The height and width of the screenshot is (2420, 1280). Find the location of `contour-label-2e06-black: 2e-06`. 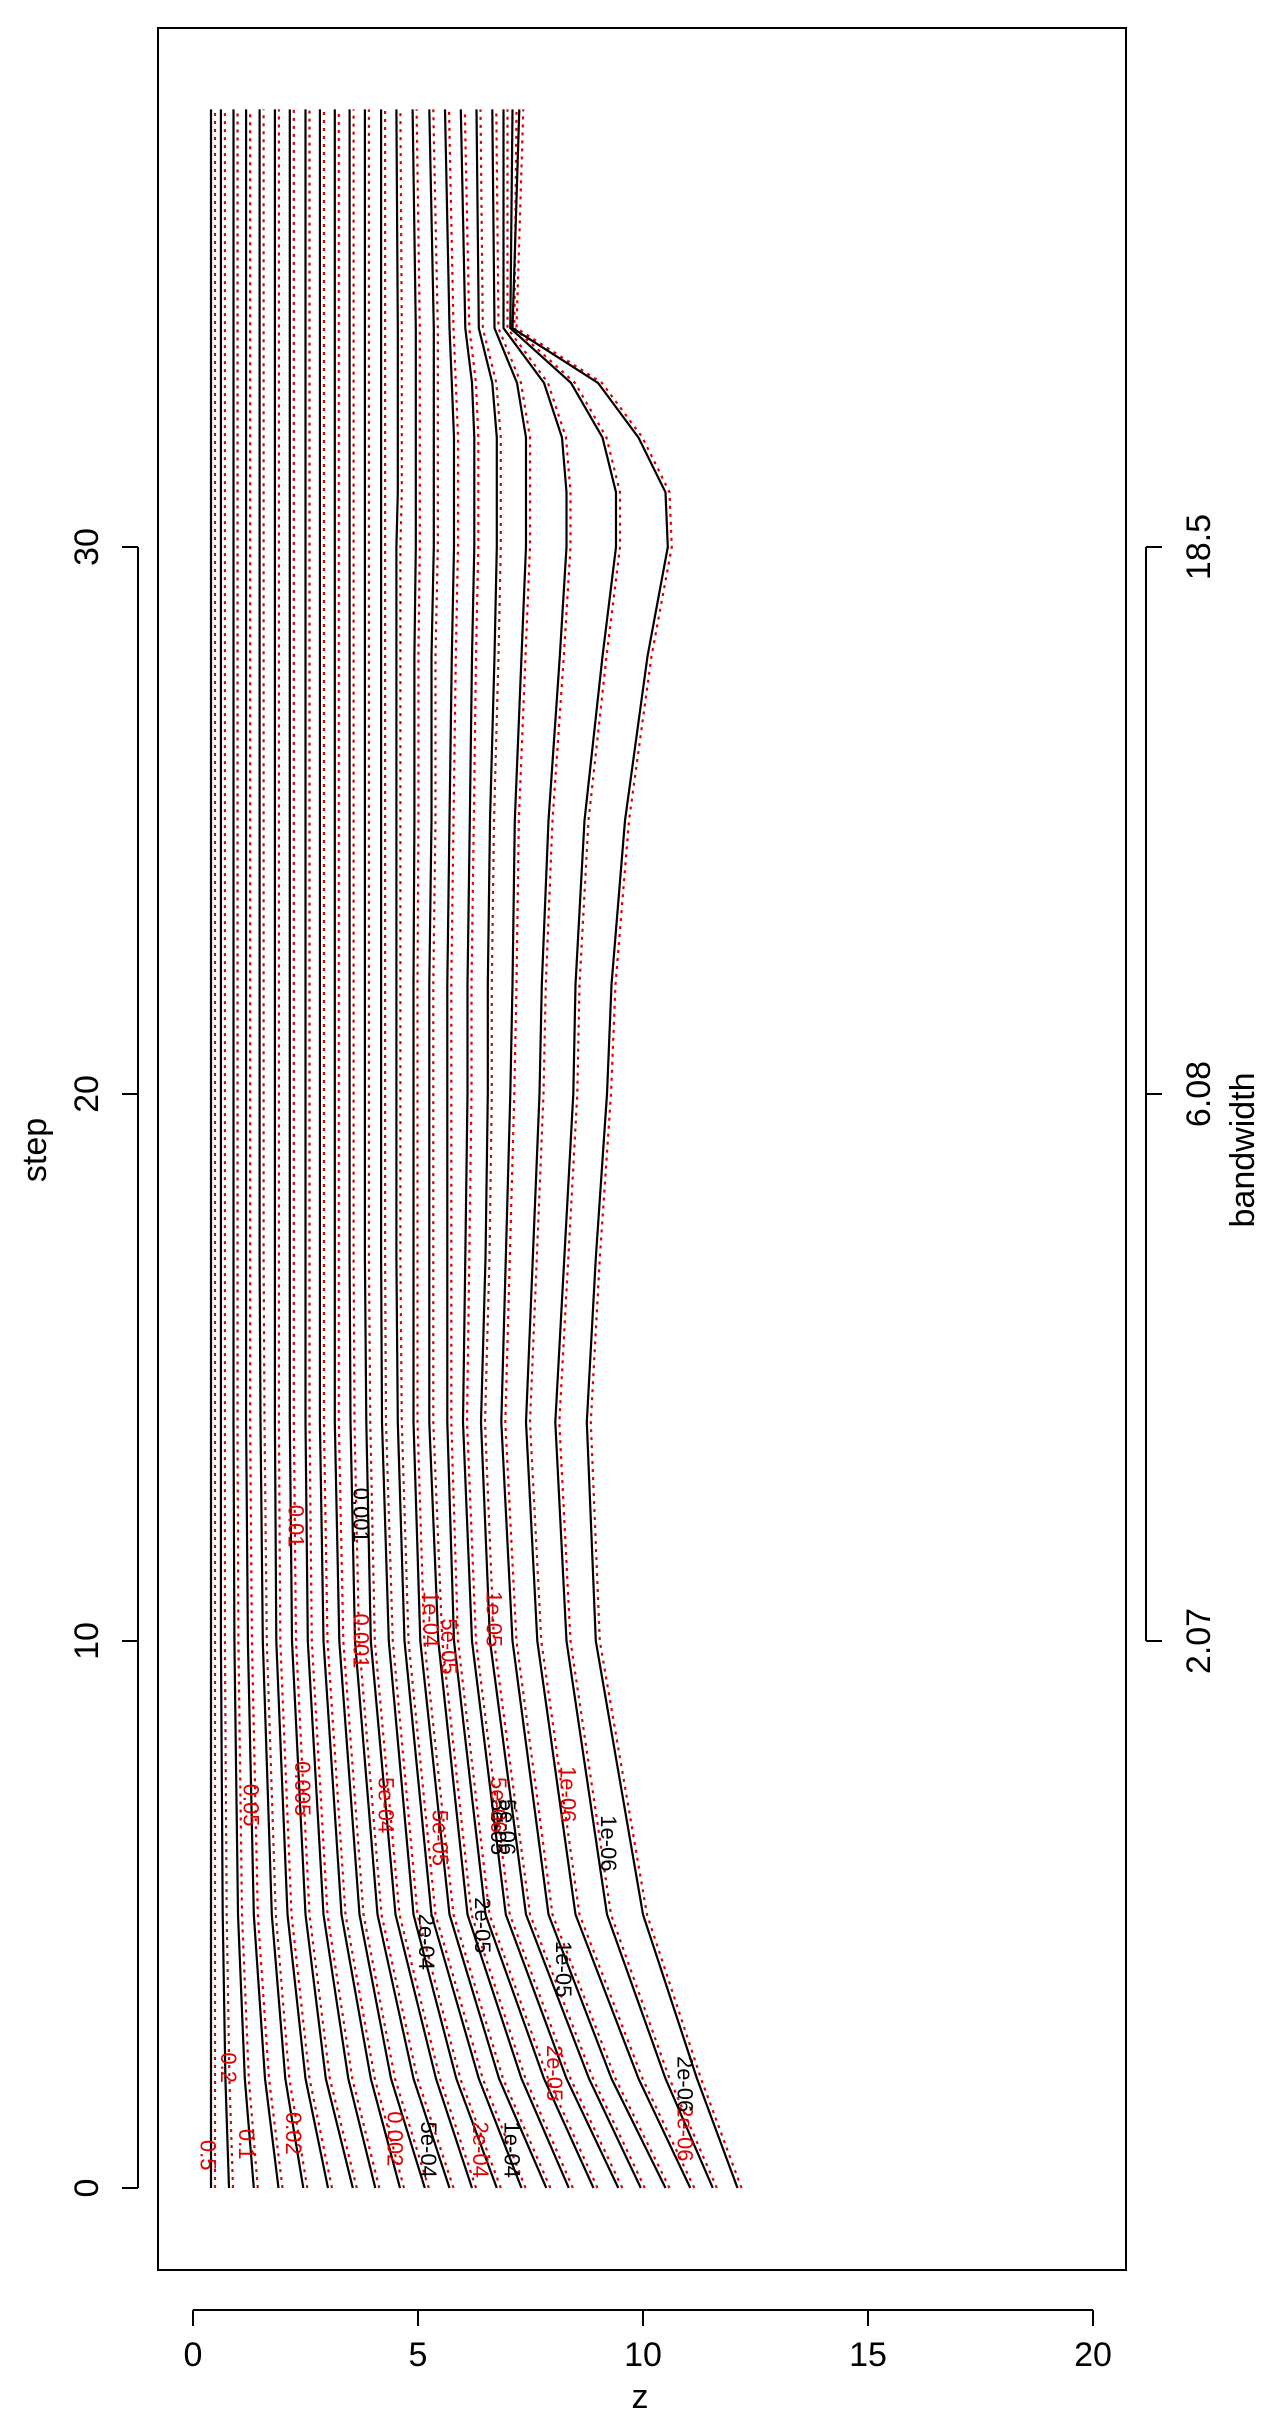

contour-label-2e06-black: 2e-06 is located at coordinates (685, 2084).